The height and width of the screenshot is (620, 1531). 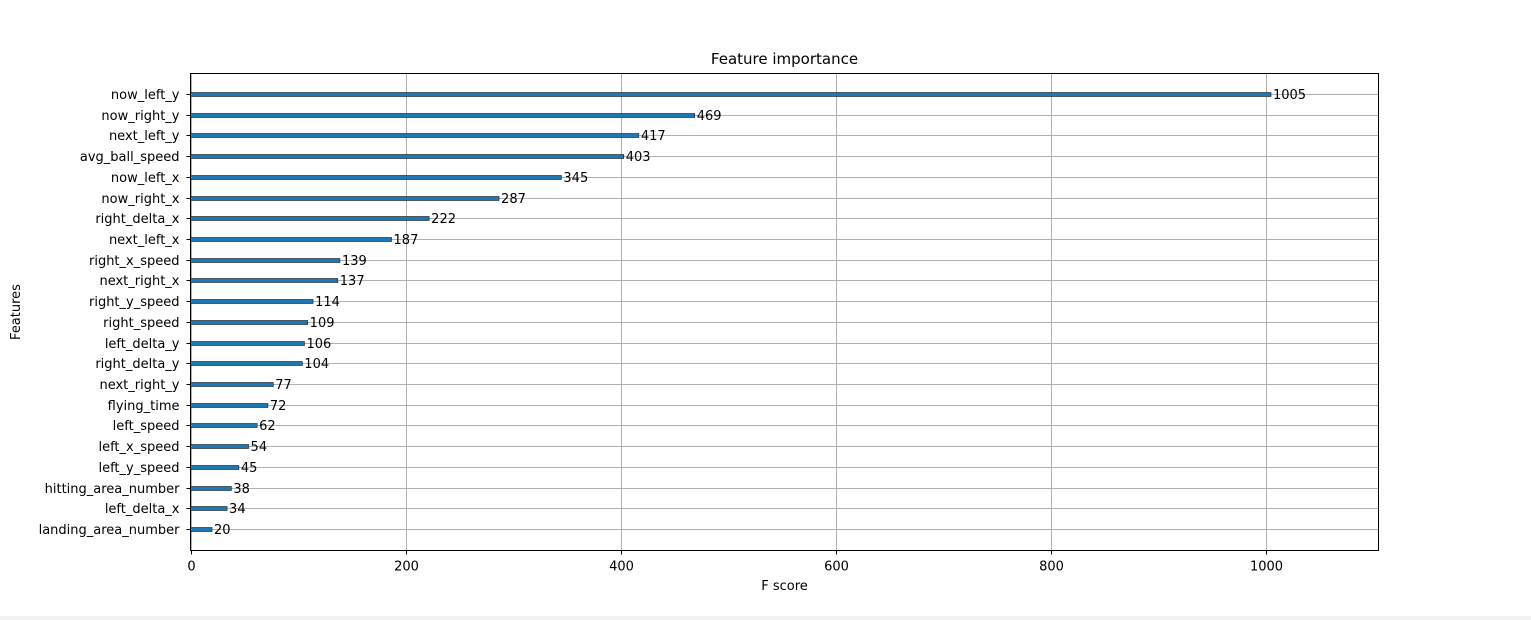 I want to click on value-label-hitting_area_number: 38, so click(x=241, y=489).